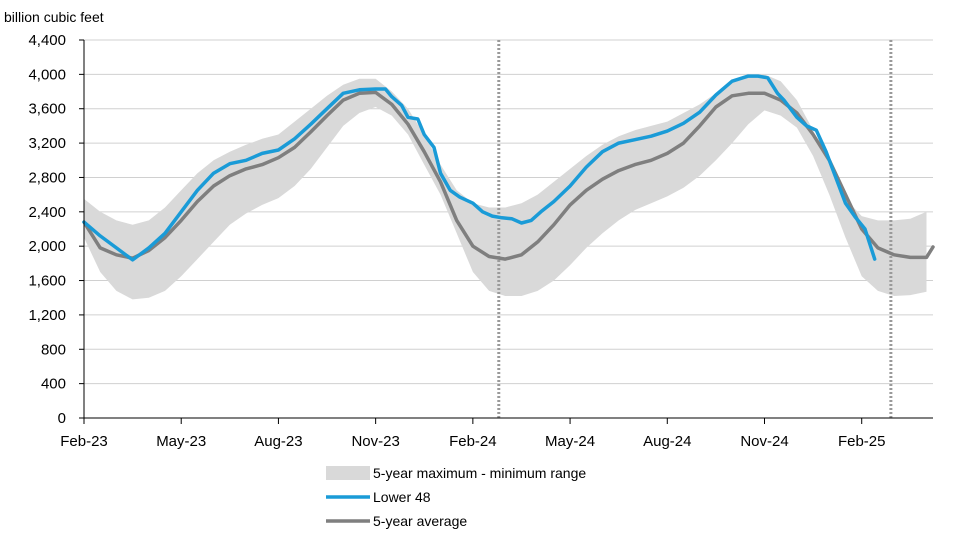 The height and width of the screenshot is (544, 974). I want to click on y-tick-label: 1,600, so click(47, 281).